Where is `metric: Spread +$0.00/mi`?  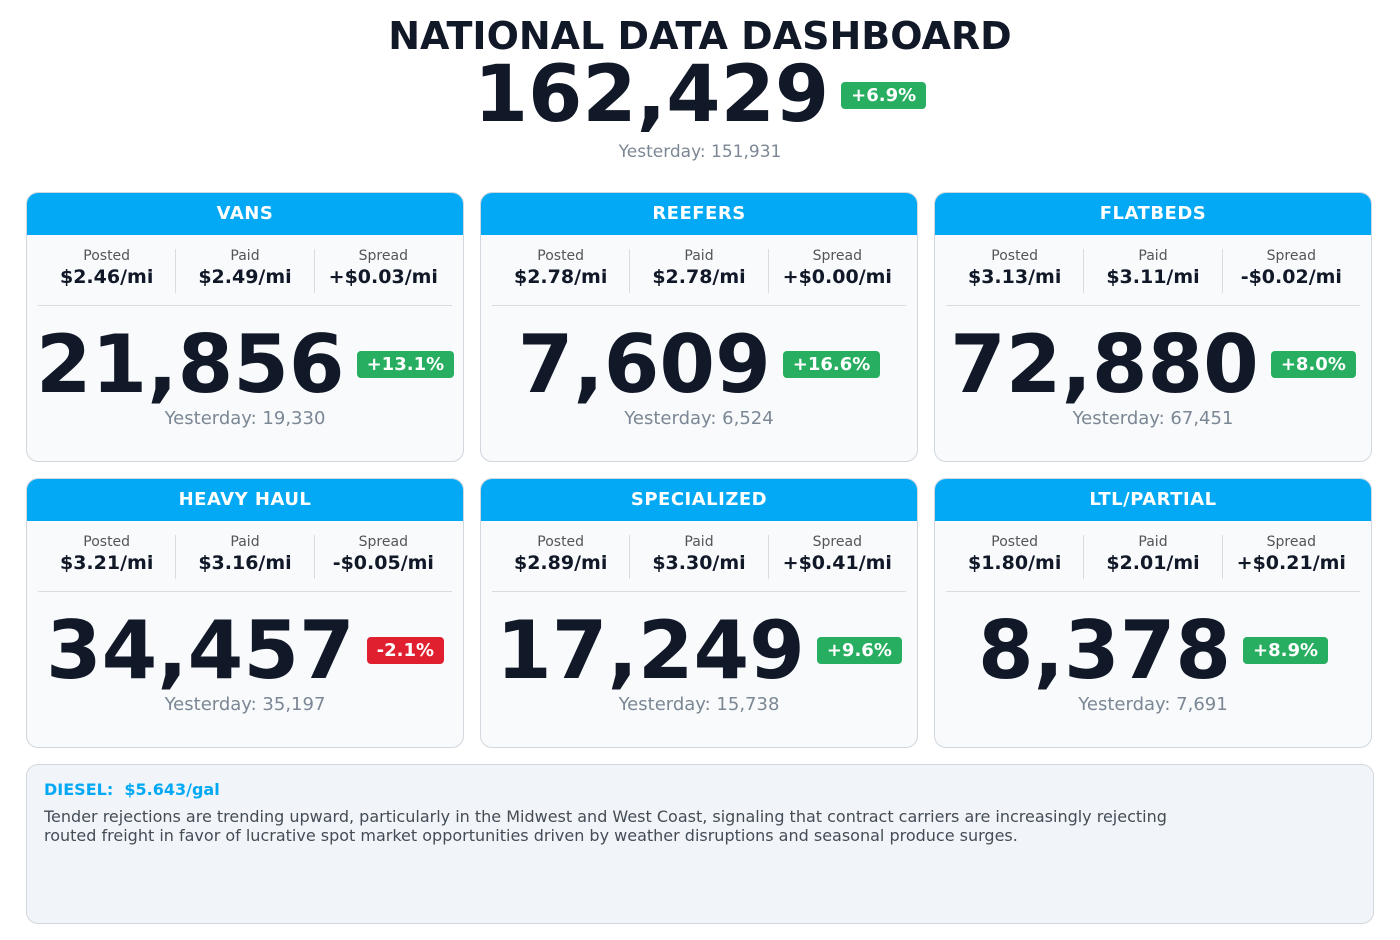
metric: Spread +$0.00/mi is located at coordinates (837, 271).